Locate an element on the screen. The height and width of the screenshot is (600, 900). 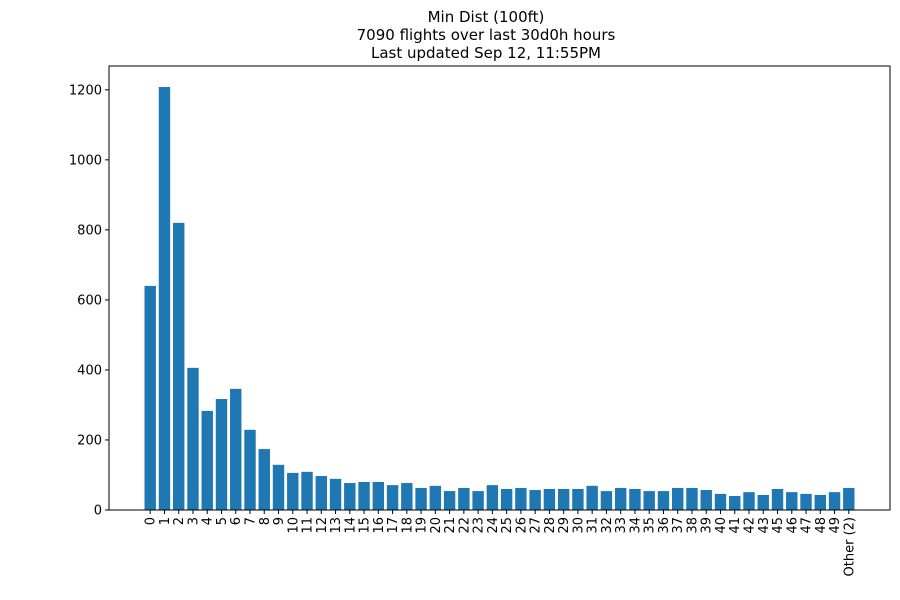
x-tick-label: 49 is located at coordinates (835, 525).